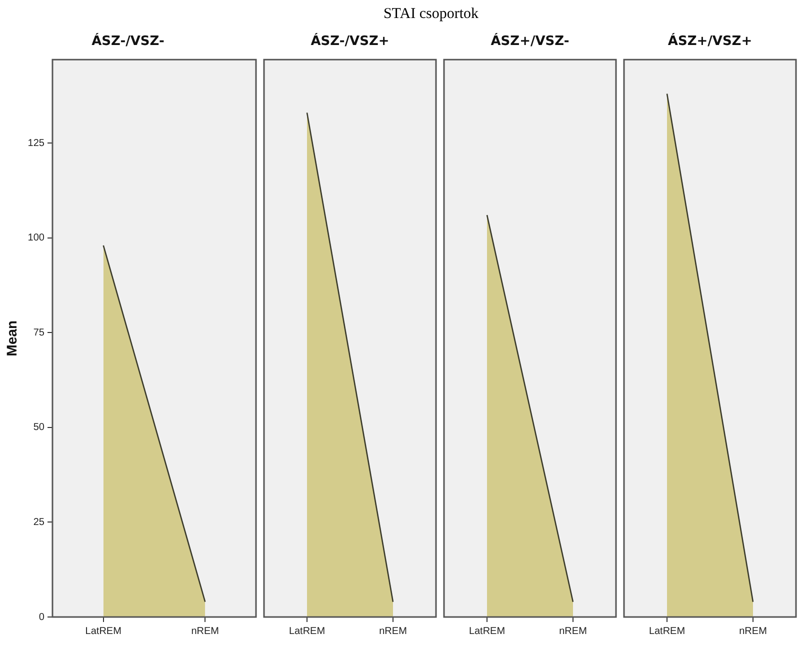 This screenshot has height=646, width=802. I want to click on y-tick-label: 25, so click(39, 522).